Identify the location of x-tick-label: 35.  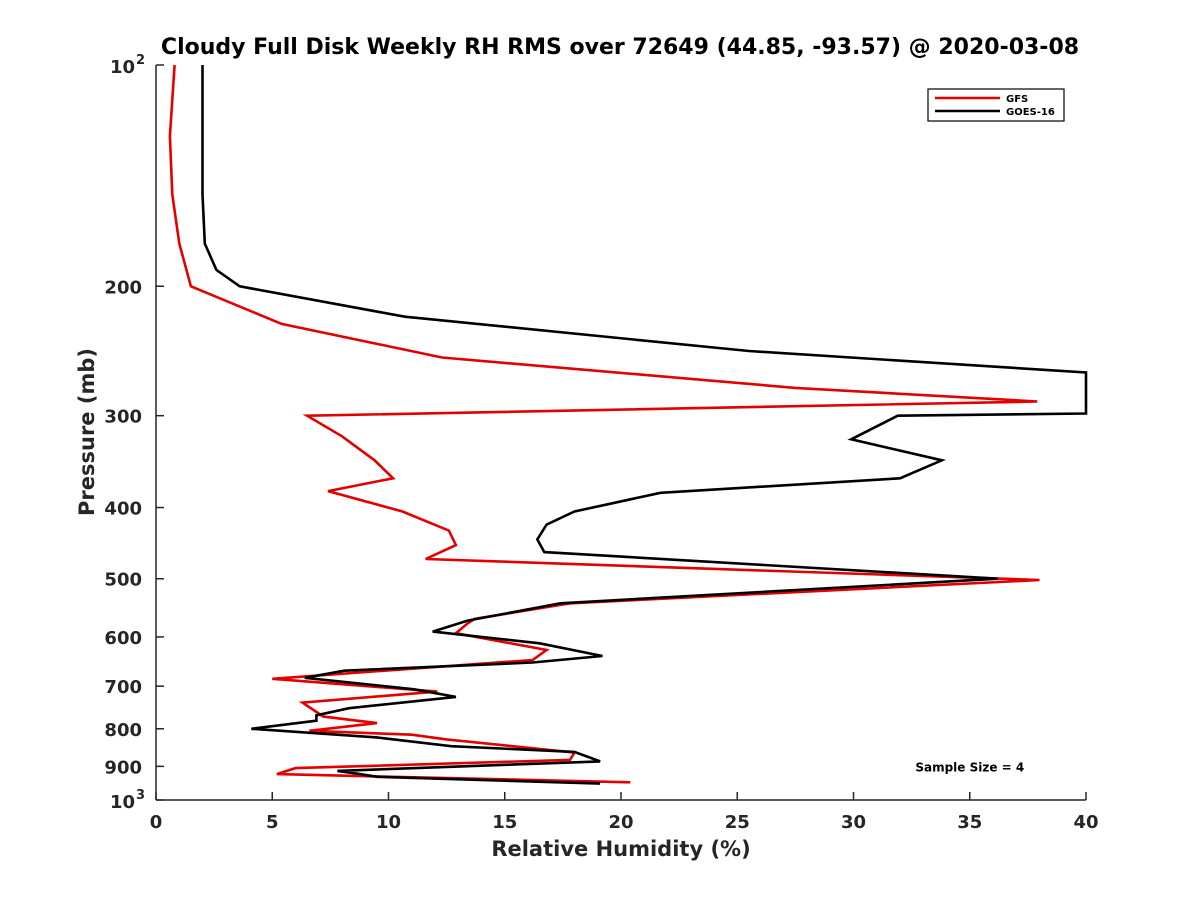
(969, 822).